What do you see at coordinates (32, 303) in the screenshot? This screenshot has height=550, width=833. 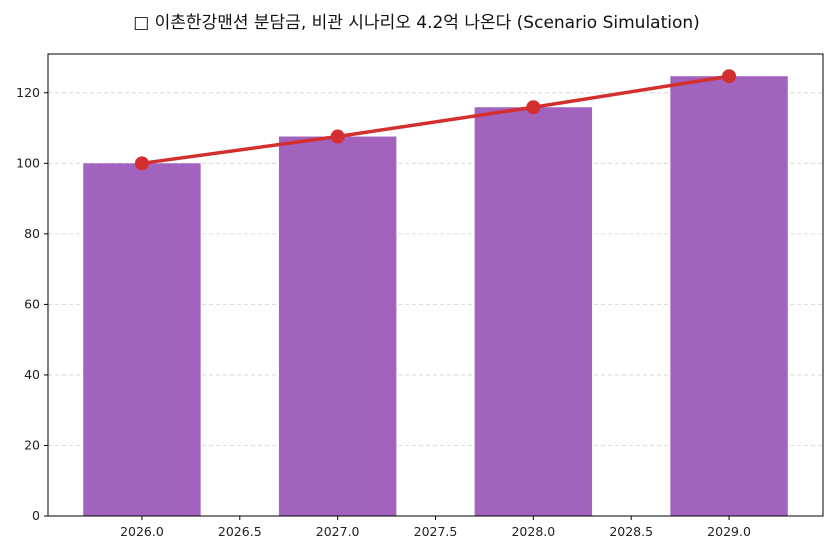 I see `y-tick-label: 60` at bounding box center [32, 303].